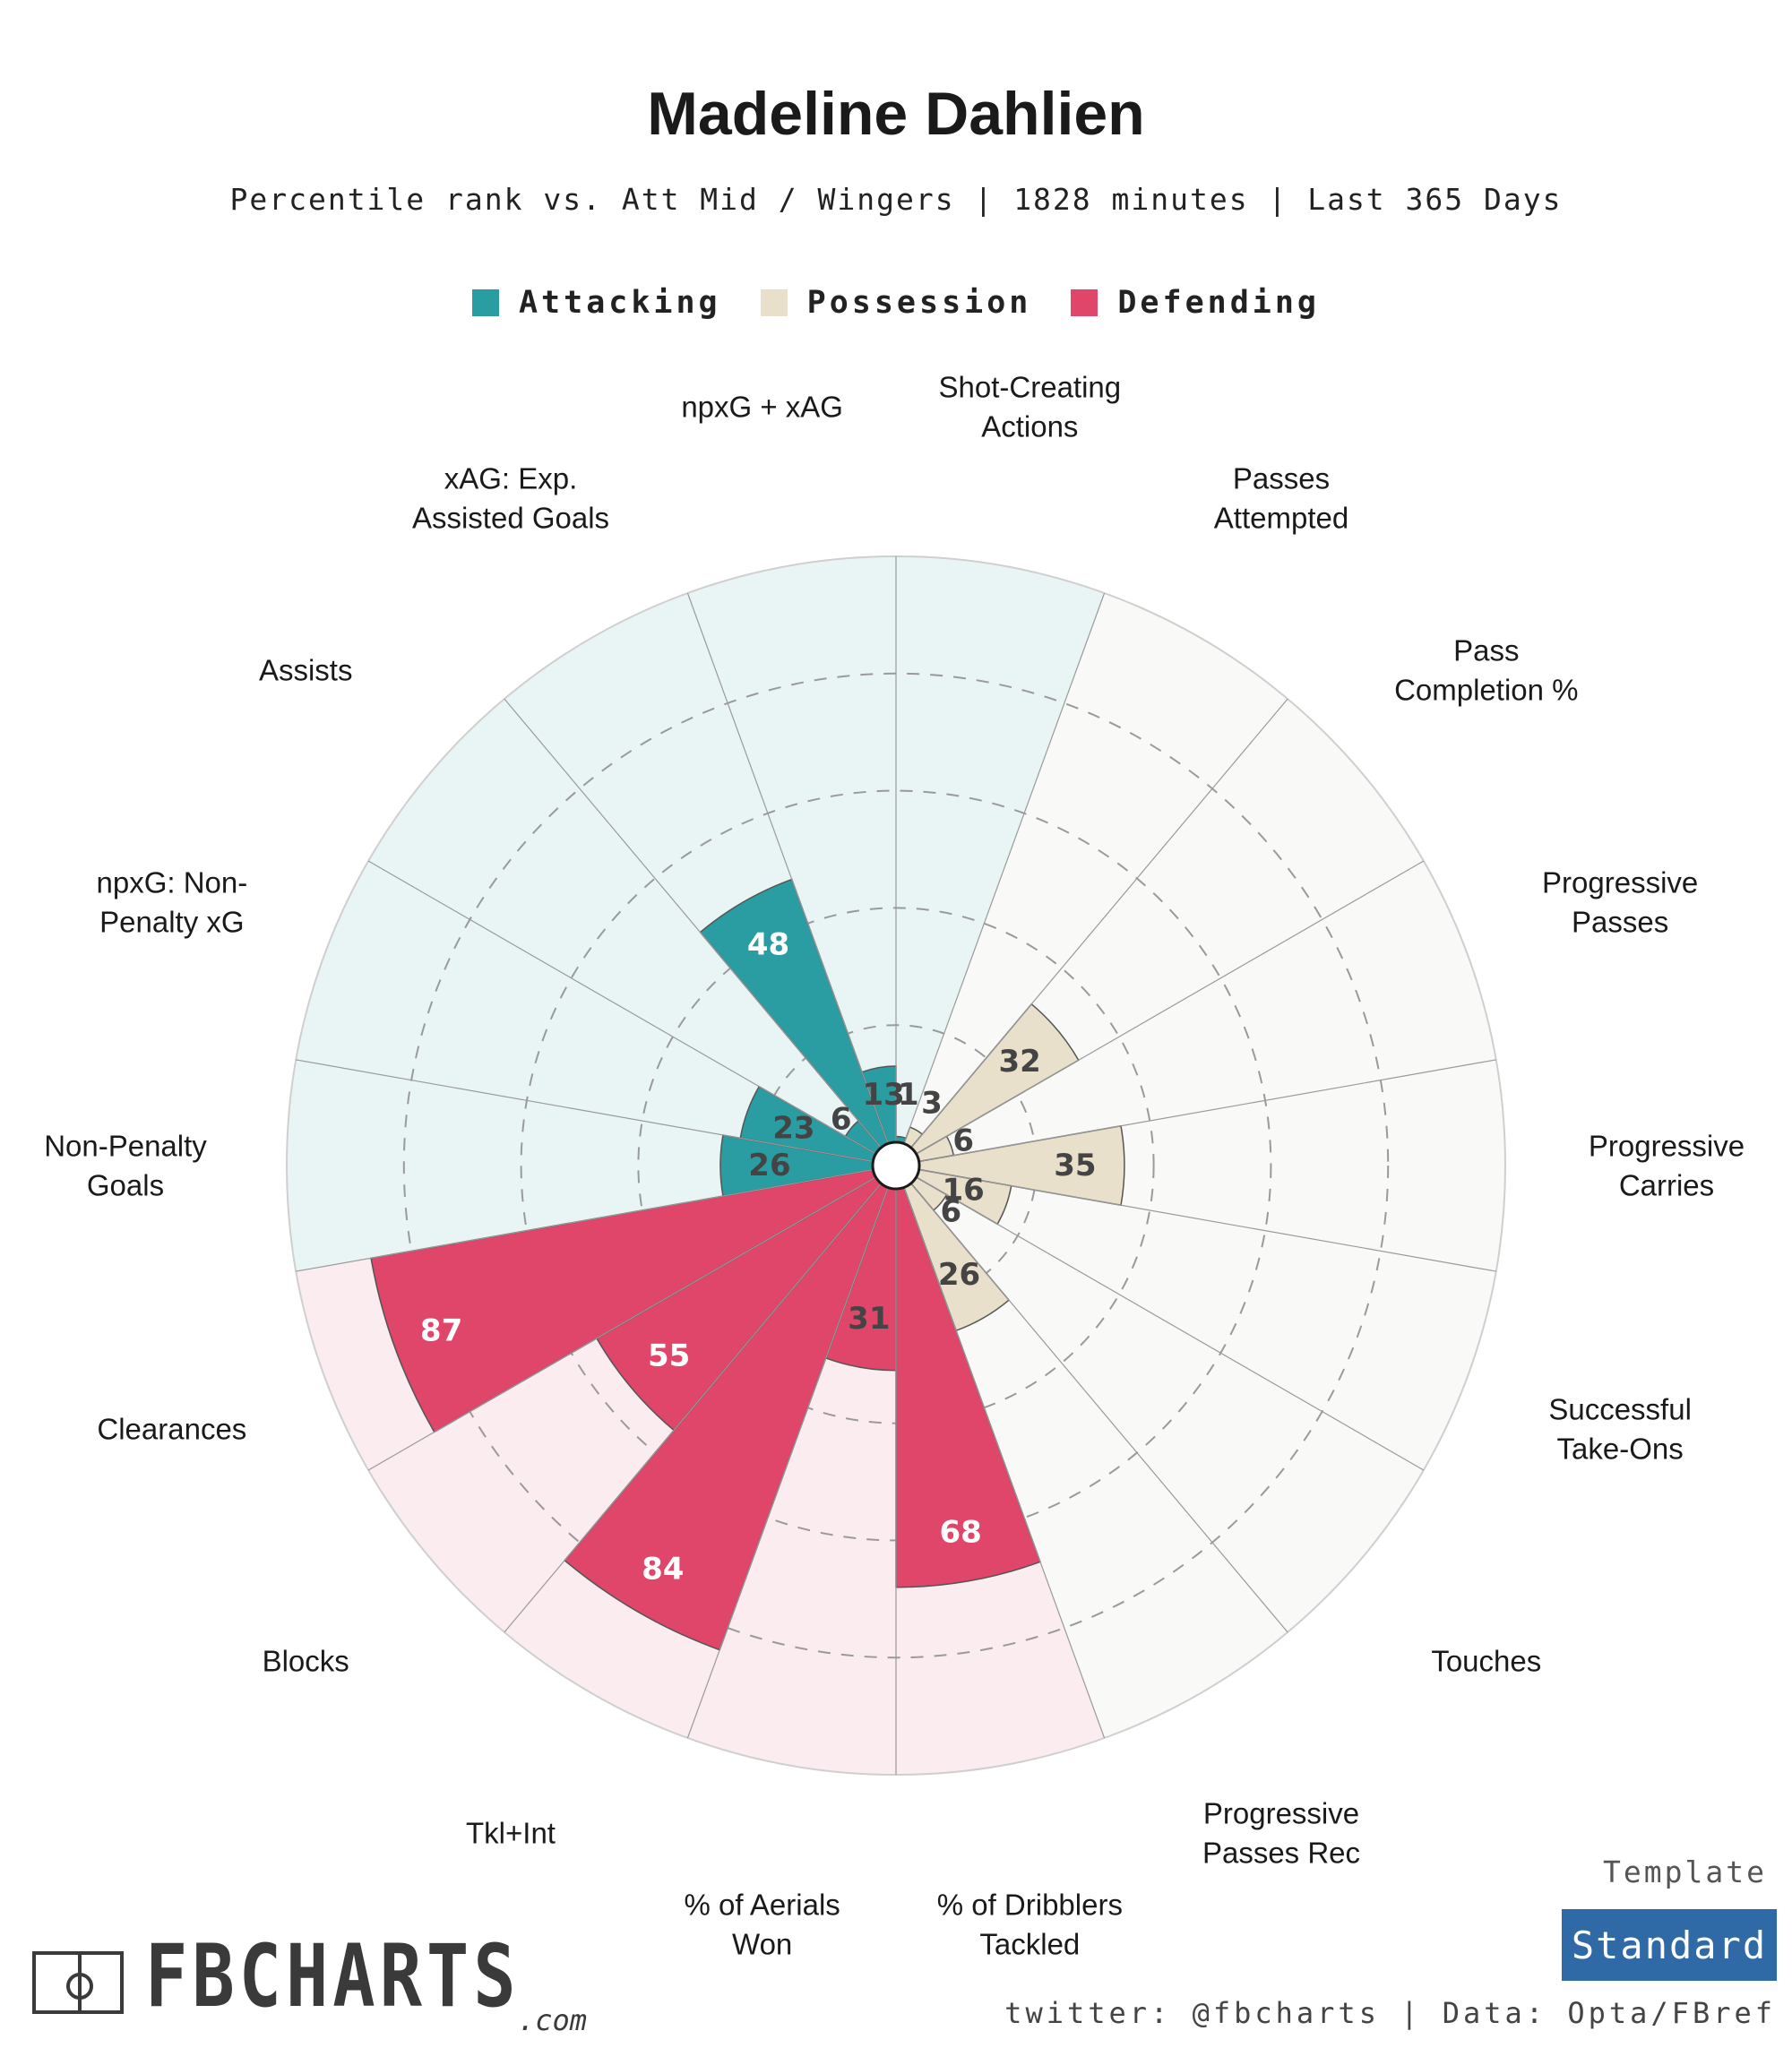 The height and width of the screenshot is (2048, 1792). I want to click on bg-sector-assists, so click(625, 926).